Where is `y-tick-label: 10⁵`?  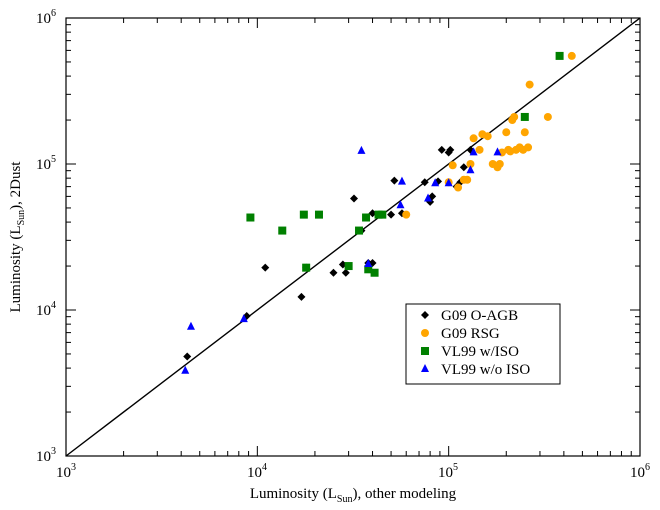
y-tick-label: 10⁵ is located at coordinates (46, 163).